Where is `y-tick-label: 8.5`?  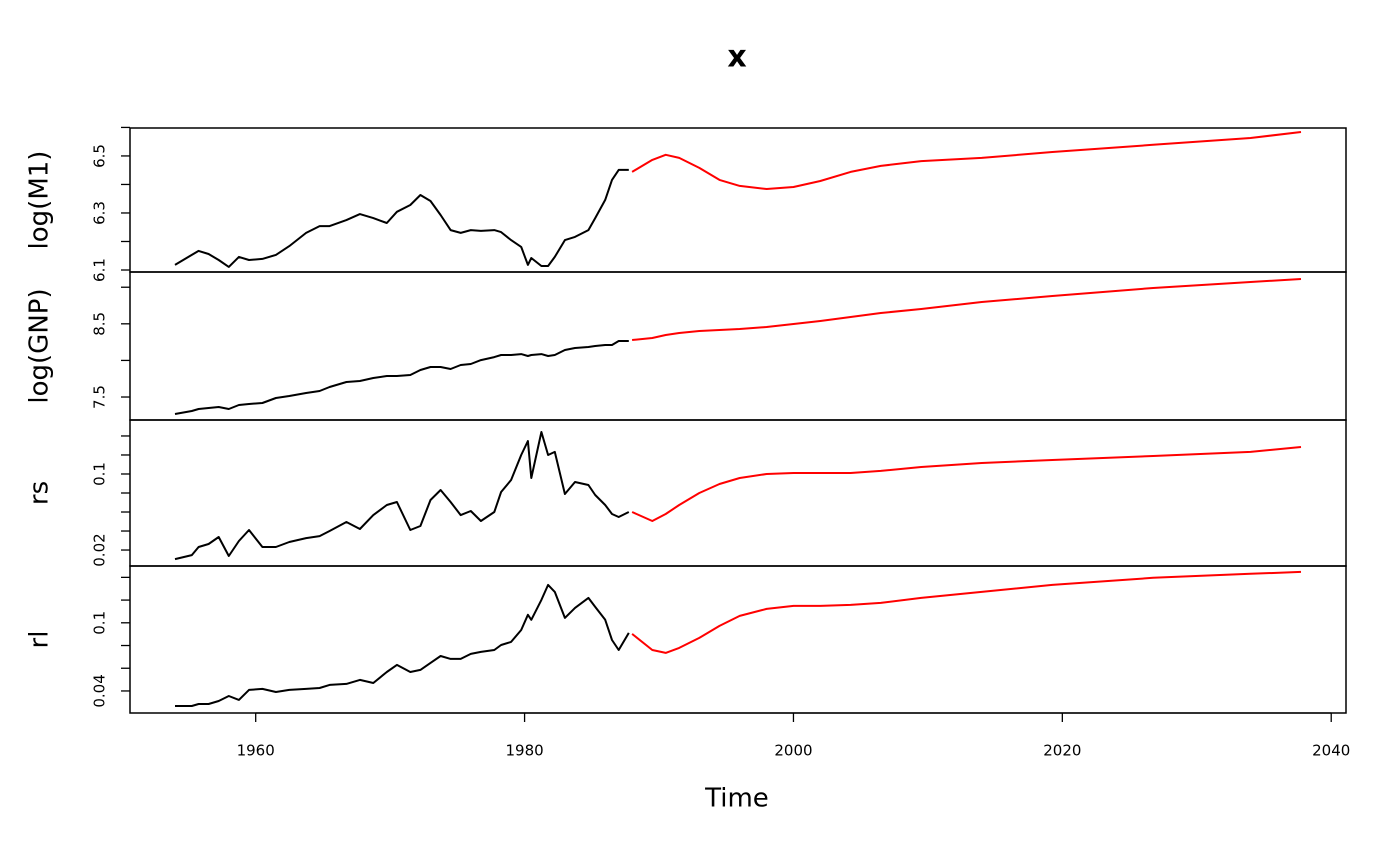
y-tick-label: 8.5 is located at coordinates (100, 324).